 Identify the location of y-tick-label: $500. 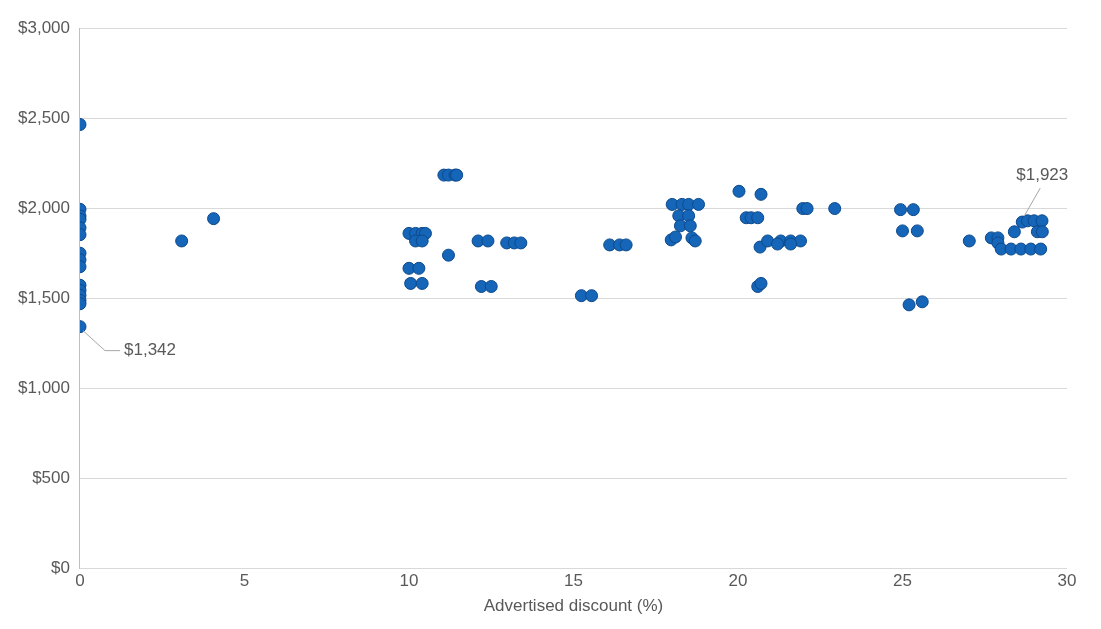
(51, 477).